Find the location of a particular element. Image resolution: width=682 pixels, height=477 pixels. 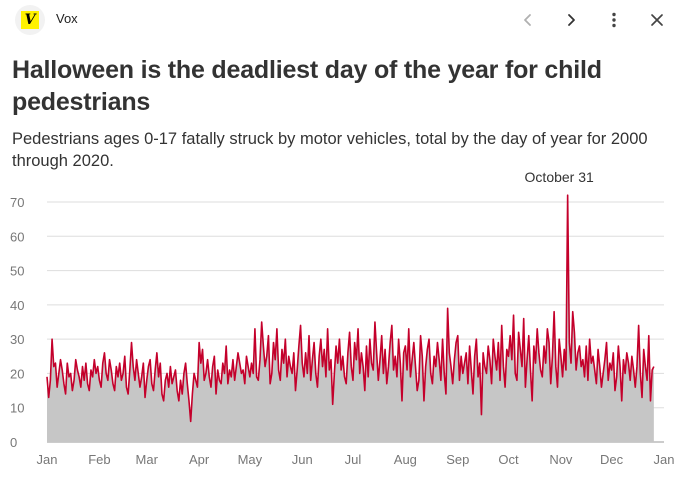

chevron-left-icon is located at coordinates (527, 20).